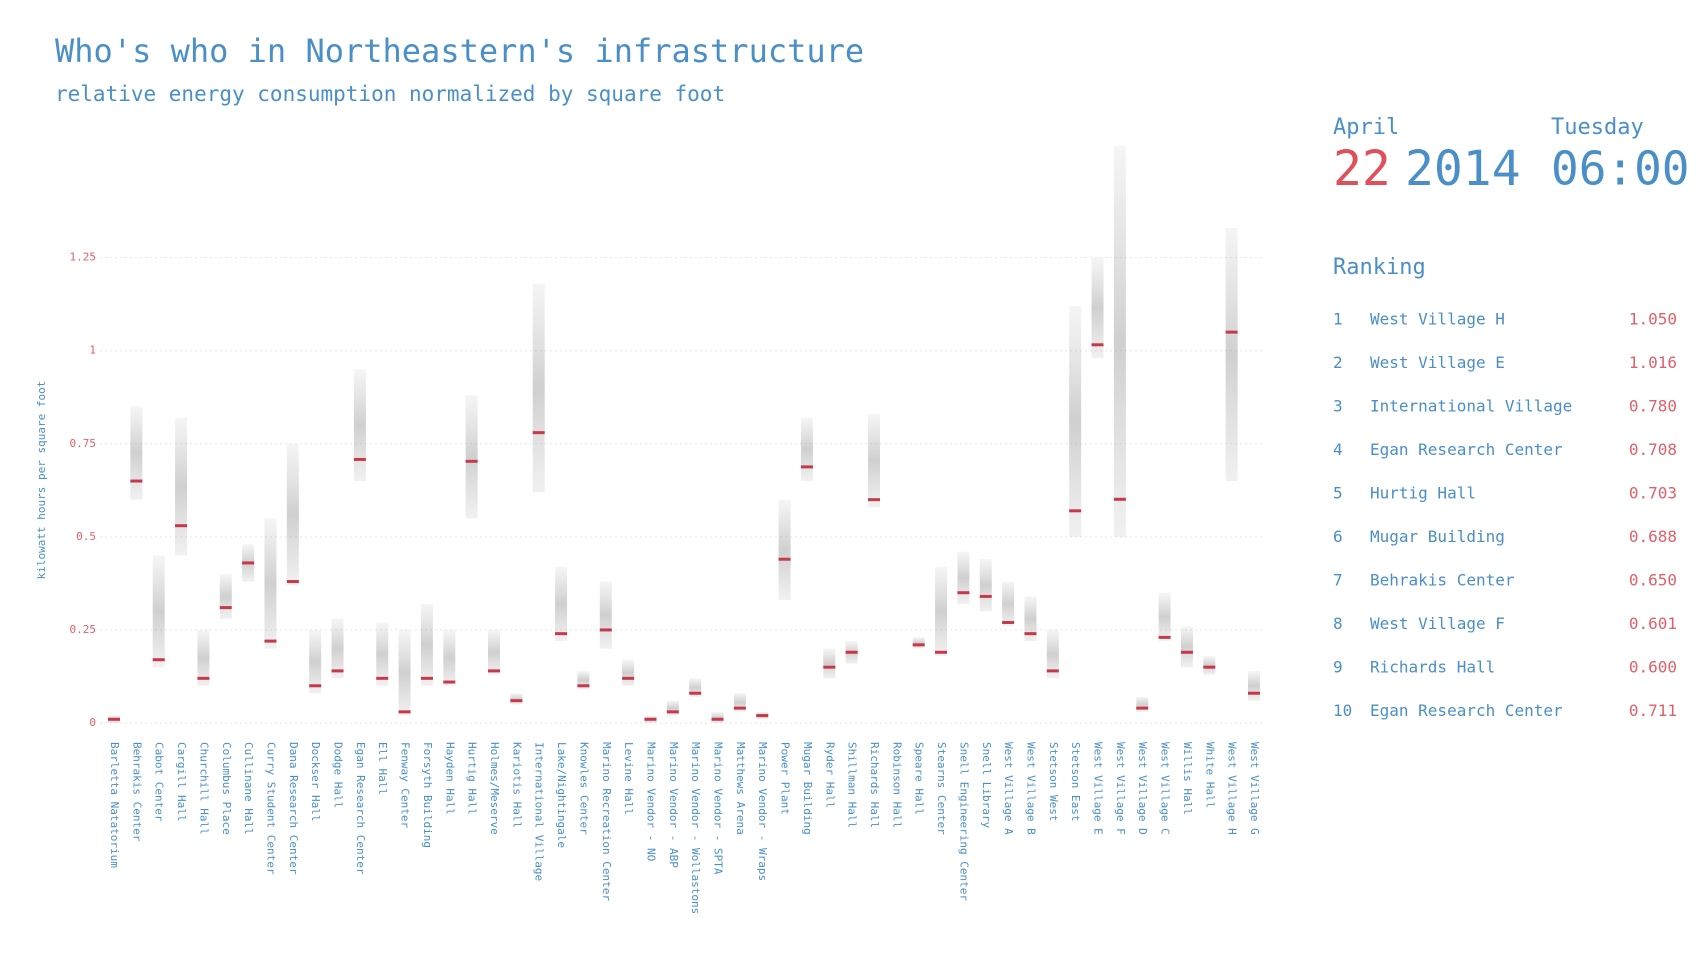  Describe the element at coordinates (159, 782) in the screenshot. I see `x-tick-label: Cabot Center` at that location.